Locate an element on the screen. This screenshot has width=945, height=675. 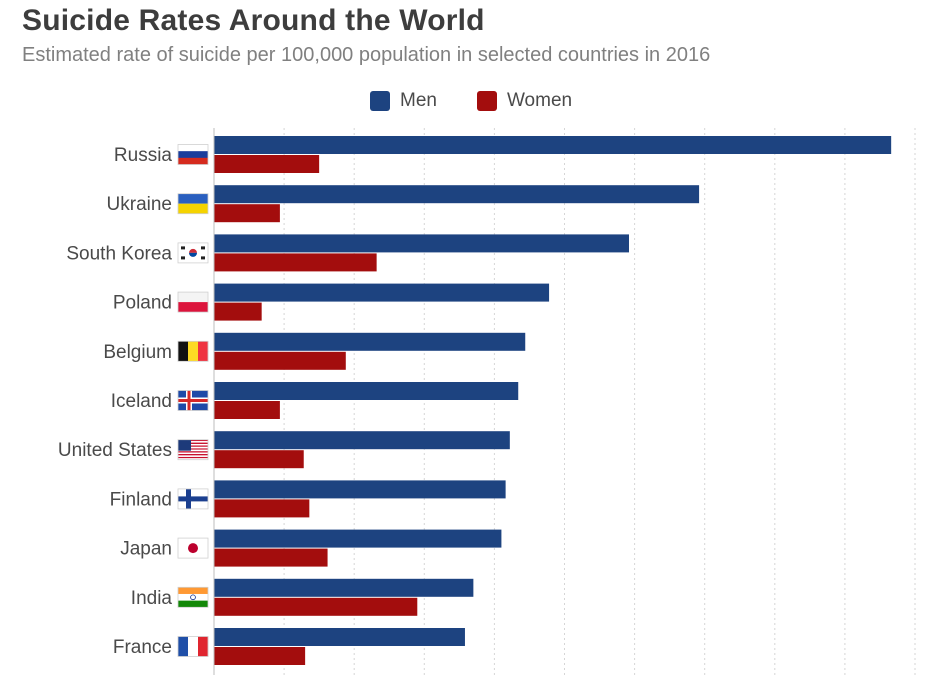
bar-women-poland is located at coordinates (238, 311).